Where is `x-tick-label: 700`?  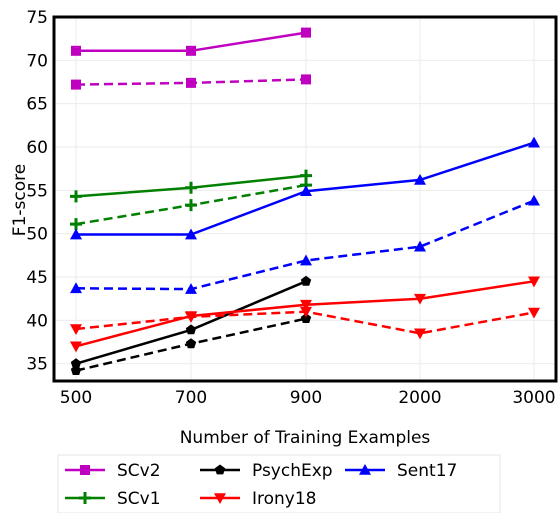
x-tick-label: 700 is located at coordinates (191, 398).